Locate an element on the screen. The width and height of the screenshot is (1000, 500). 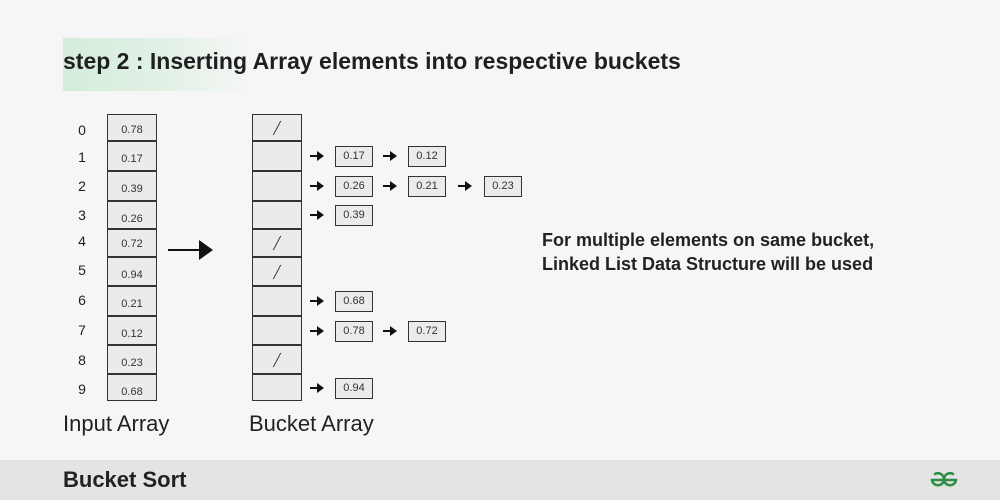
list-node: 0.72 is located at coordinates (427, 331).